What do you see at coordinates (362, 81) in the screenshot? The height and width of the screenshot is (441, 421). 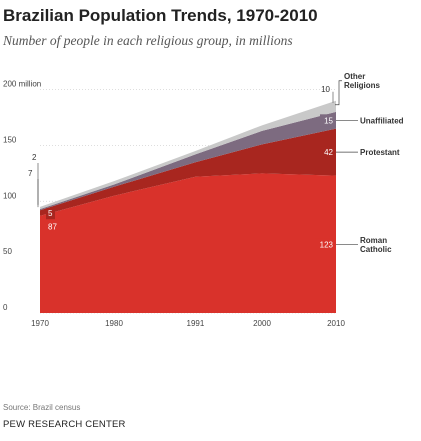 I see `legend-other-religions: Other Religions` at bounding box center [362, 81].